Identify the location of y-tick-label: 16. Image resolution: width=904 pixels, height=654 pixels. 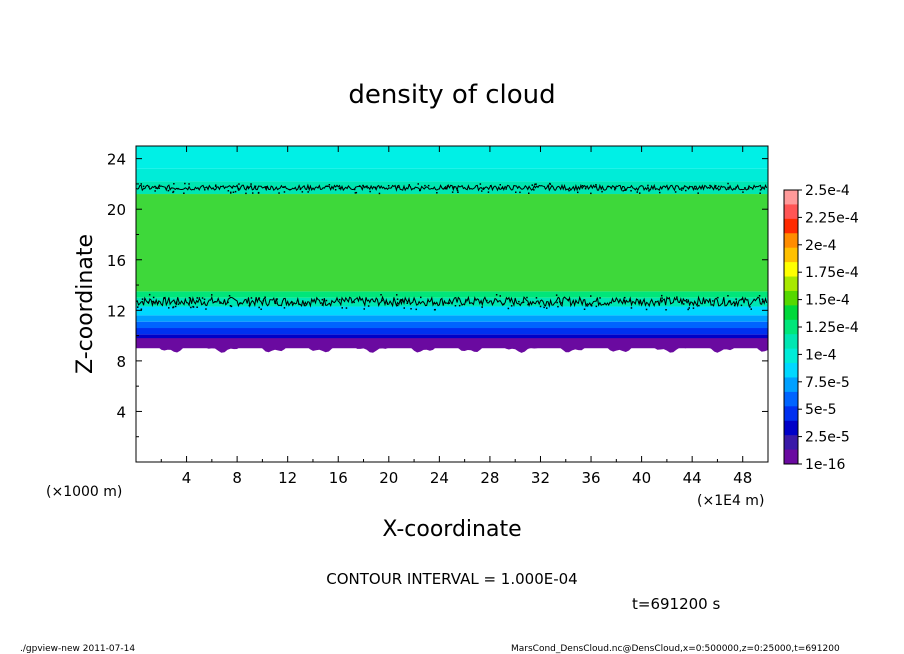
(116, 261).